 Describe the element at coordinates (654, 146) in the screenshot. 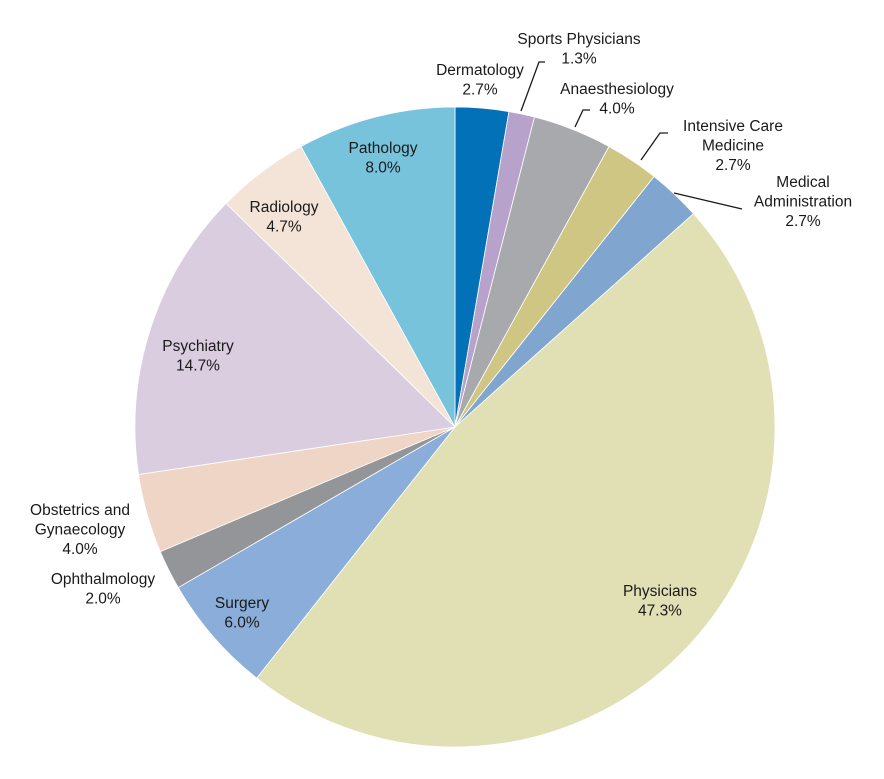

I see `leader-line-intensive-care-medicine` at that location.